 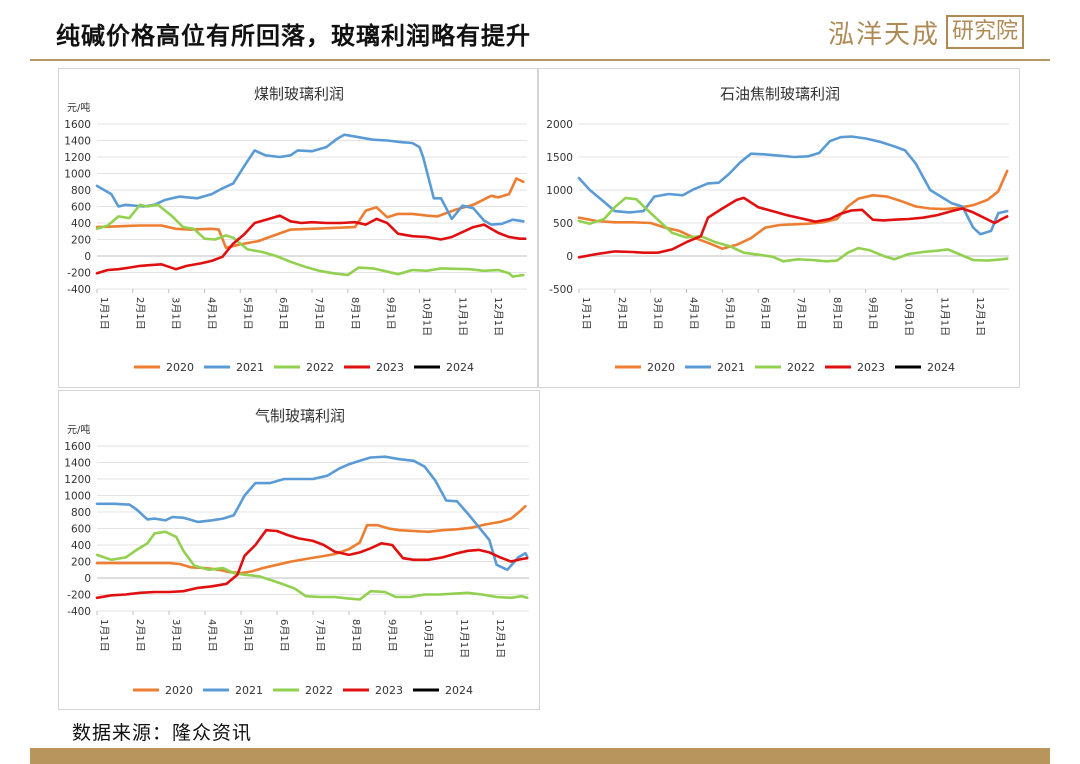 What do you see at coordinates (563, 224) in the screenshot?
I see `y-tick-label: 500` at bounding box center [563, 224].